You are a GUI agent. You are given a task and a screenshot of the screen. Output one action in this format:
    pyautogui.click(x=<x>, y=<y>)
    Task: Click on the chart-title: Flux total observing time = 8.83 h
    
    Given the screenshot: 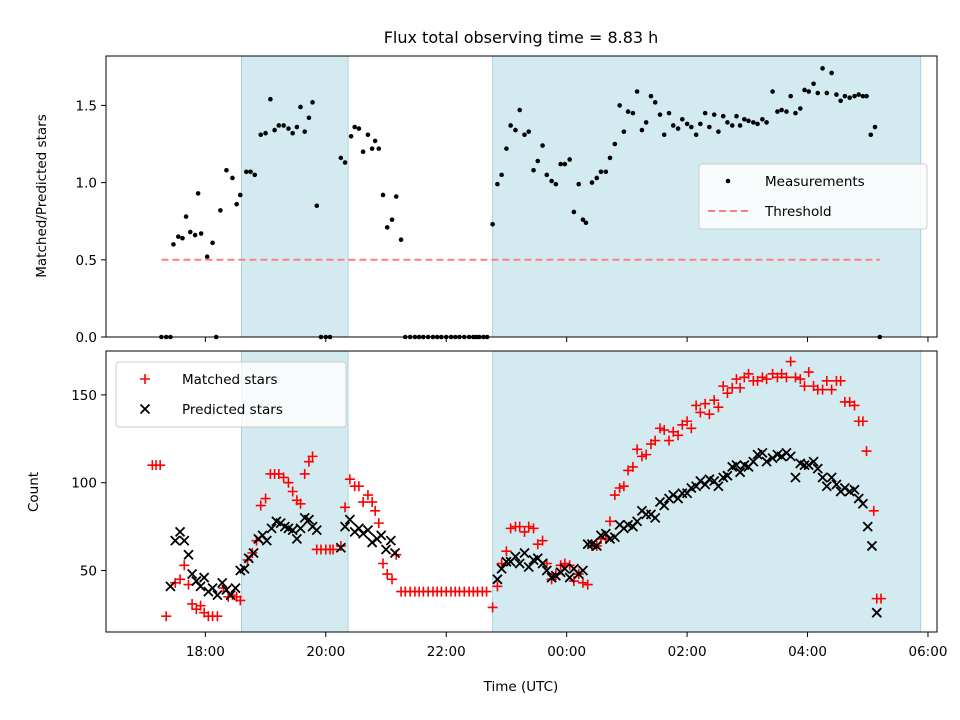 What is the action you would take?
    pyautogui.click(x=521, y=37)
    